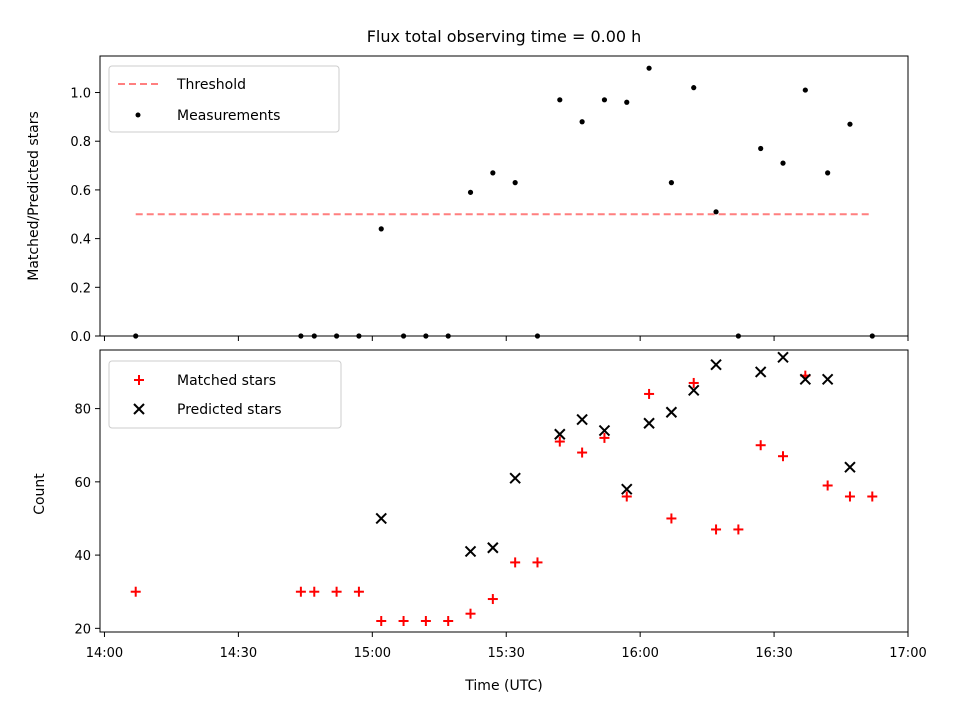  Describe the element at coordinates (229, 410) in the screenshot. I see `legend-predicted-label: Predicted stars` at that location.